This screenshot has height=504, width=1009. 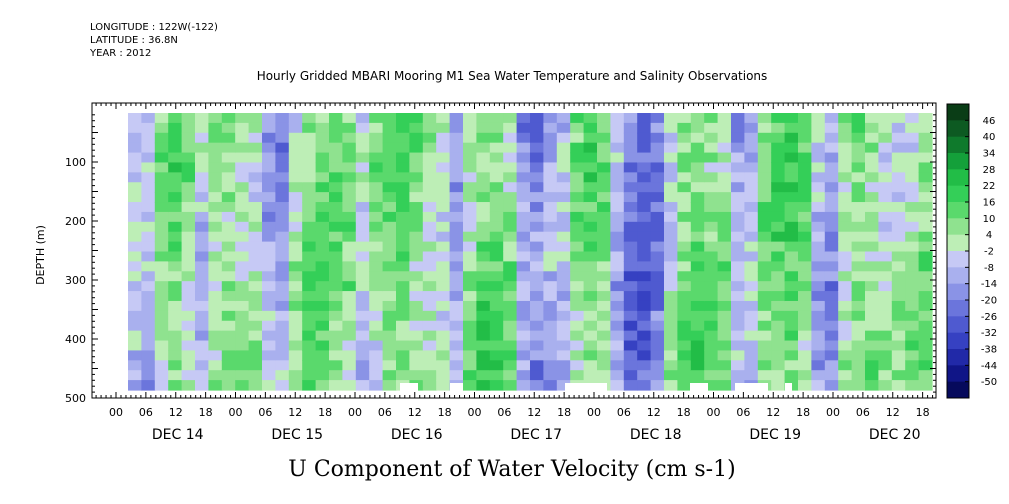 I want to click on missing-data-gap, so click(x=409, y=387).